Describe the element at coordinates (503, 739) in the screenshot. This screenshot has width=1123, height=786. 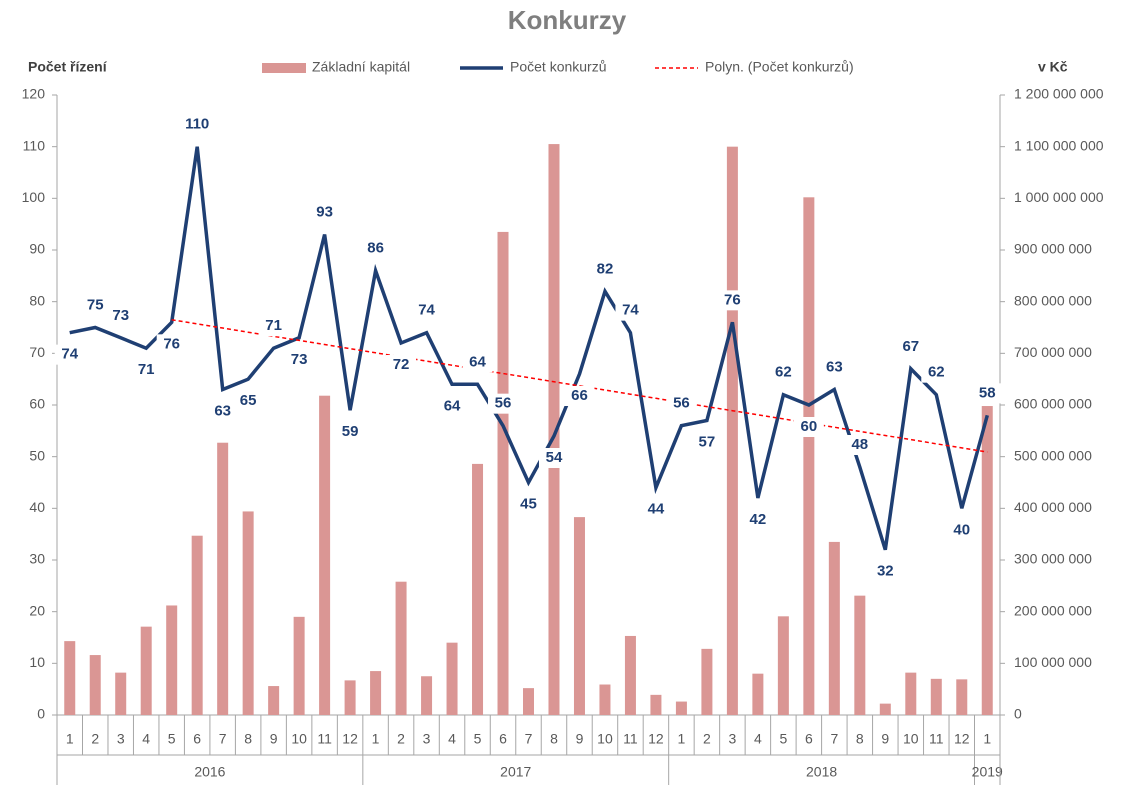
I see `x-tick-label: 6` at that location.